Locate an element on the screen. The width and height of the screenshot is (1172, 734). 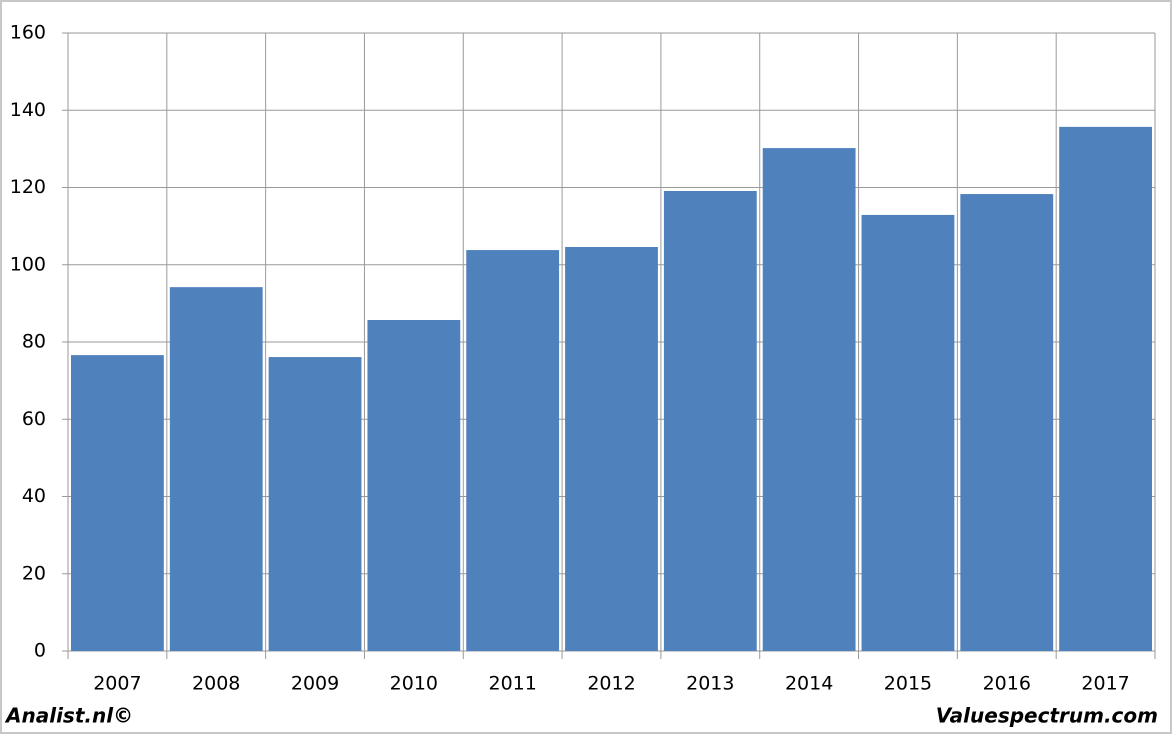
y-tick-label: 40 is located at coordinates (34, 496).